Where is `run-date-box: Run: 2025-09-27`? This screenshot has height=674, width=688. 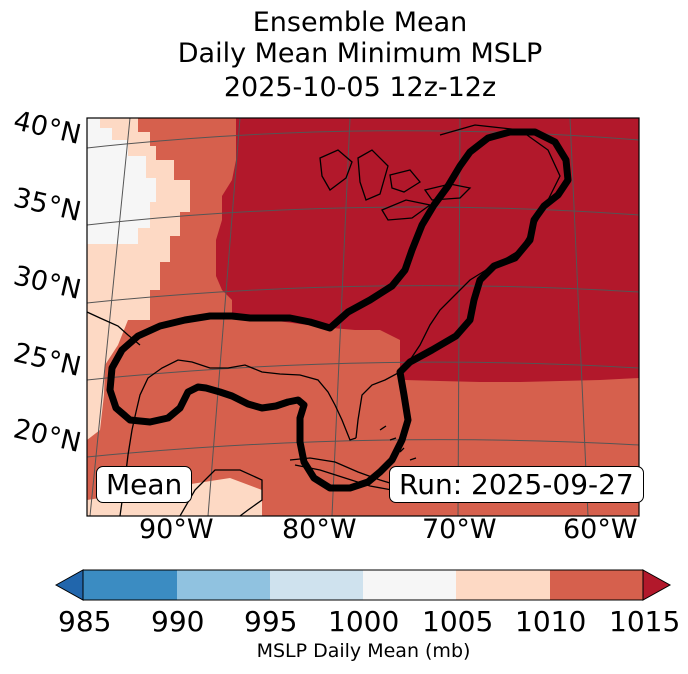
run-date-box: Run: 2025-09-27 is located at coordinates (516, 484).